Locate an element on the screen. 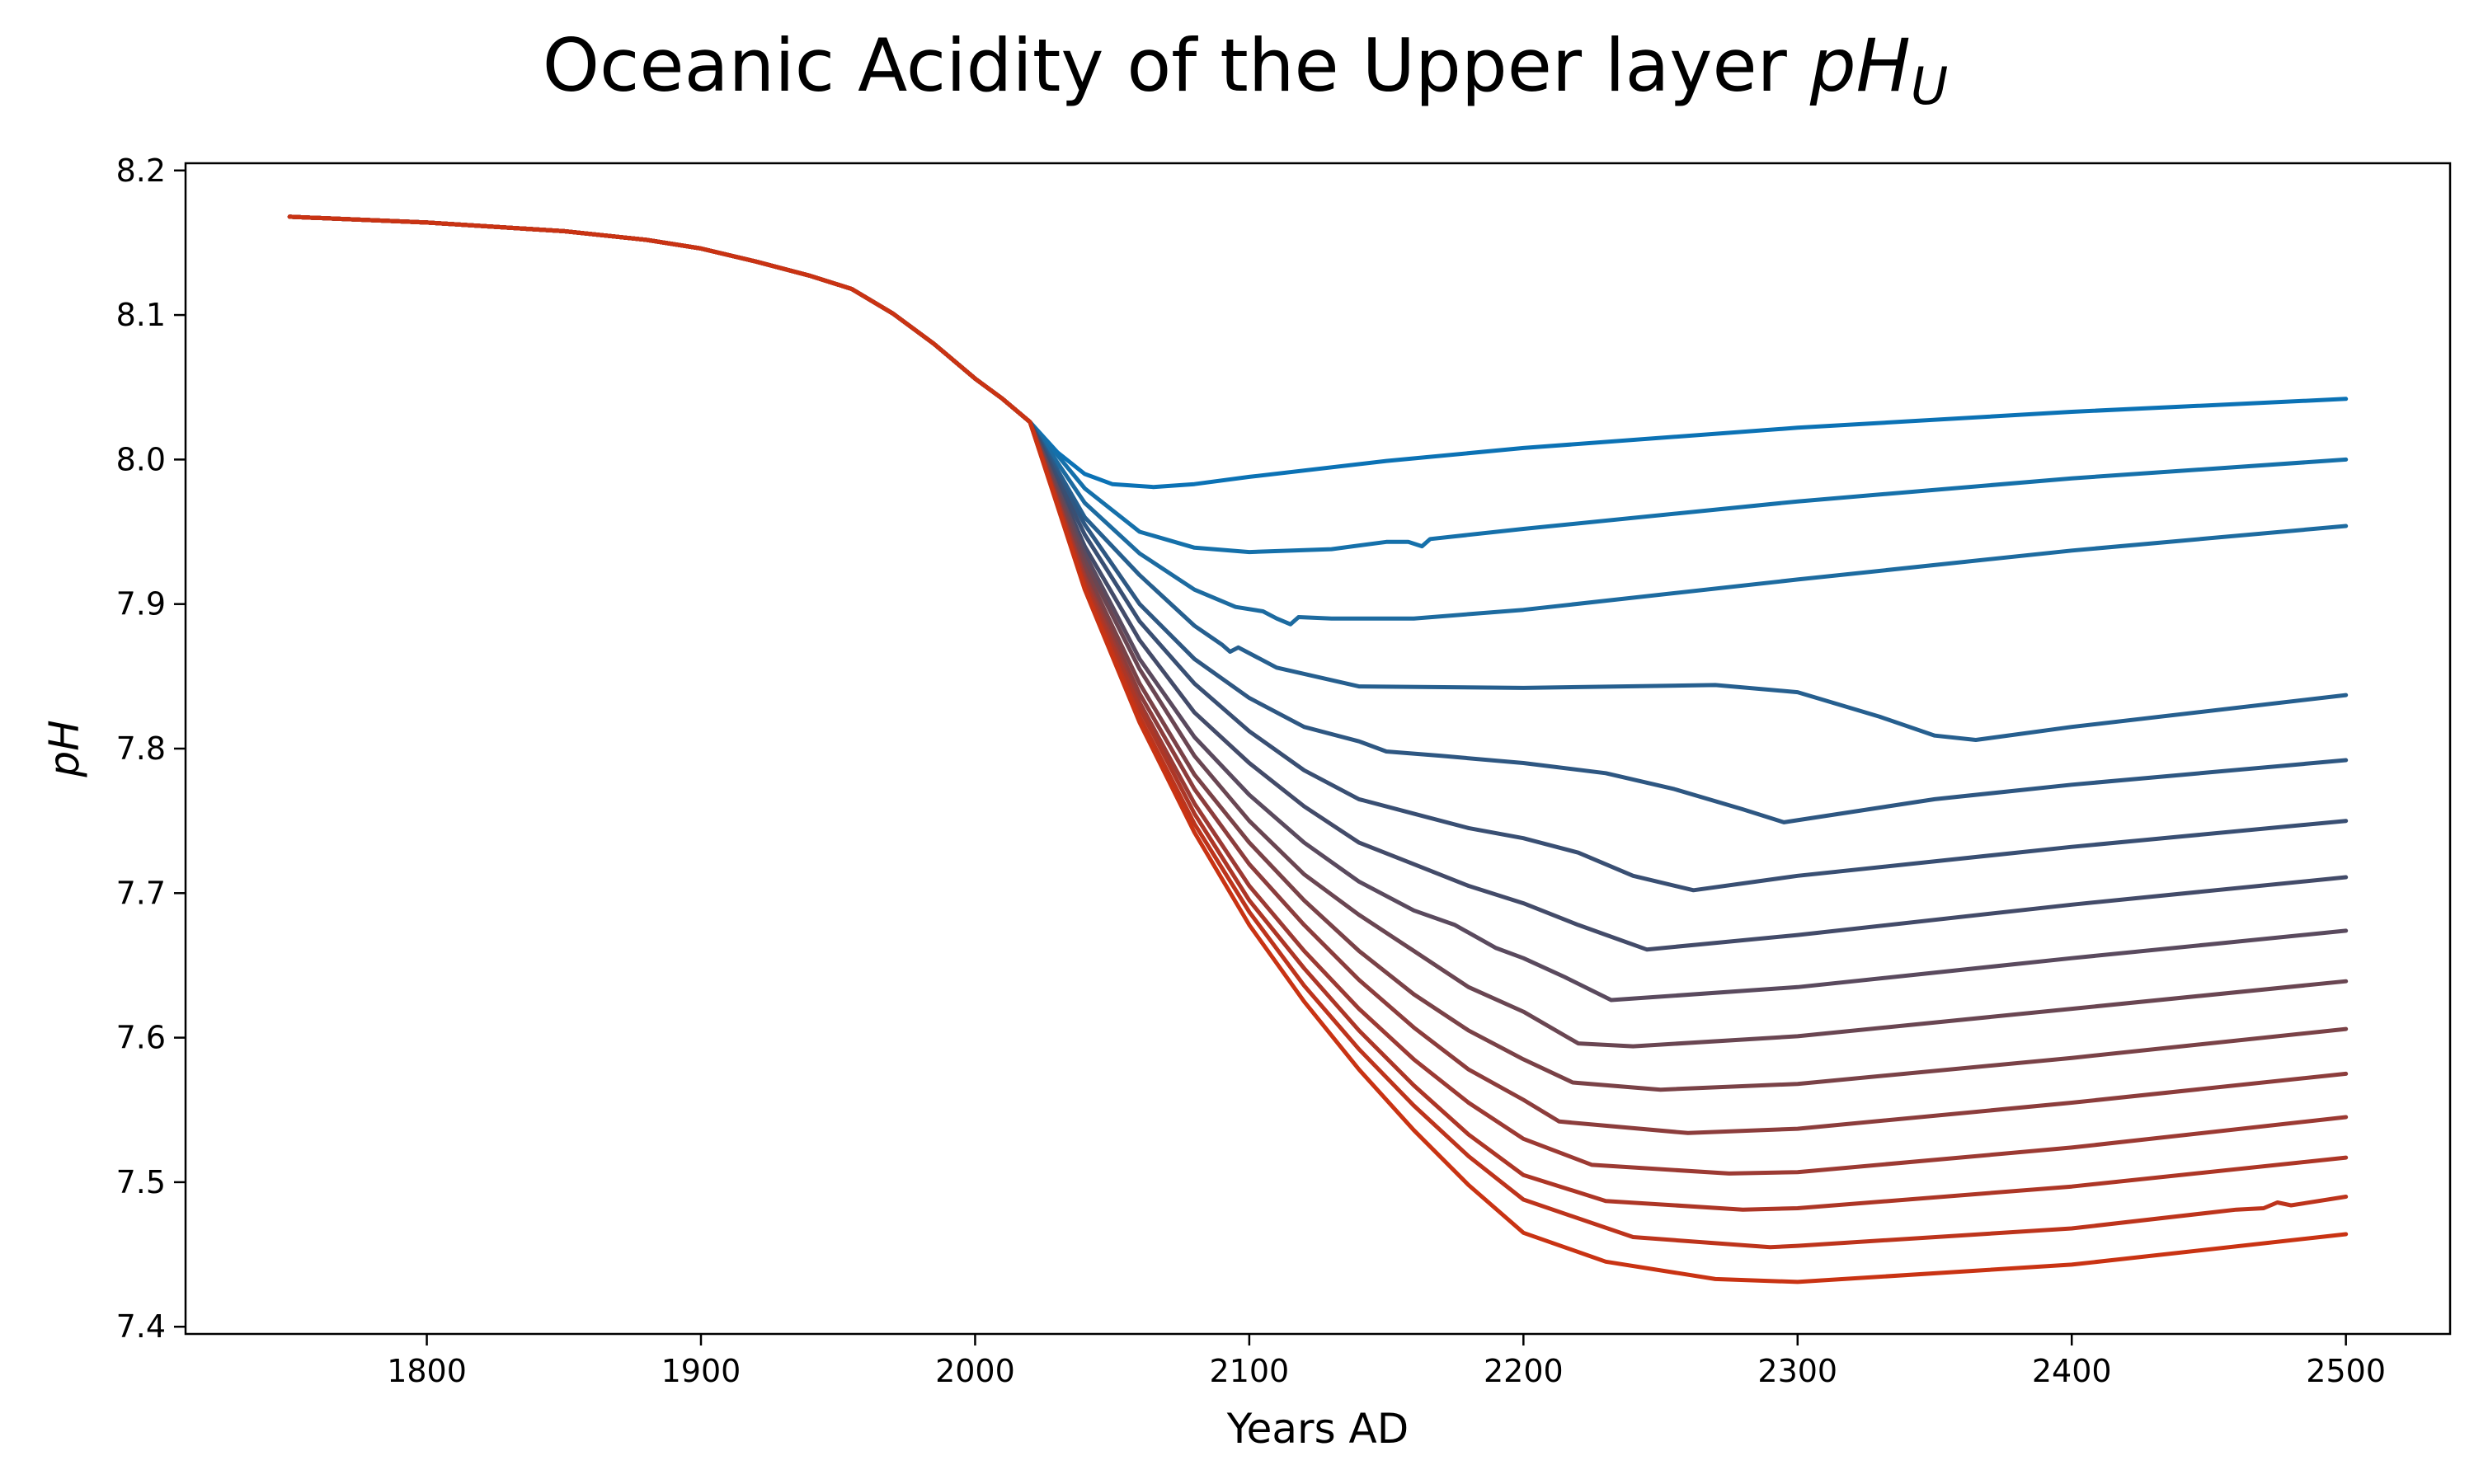  y-tick-label: 8.2 is located at coordinates (141, 171).